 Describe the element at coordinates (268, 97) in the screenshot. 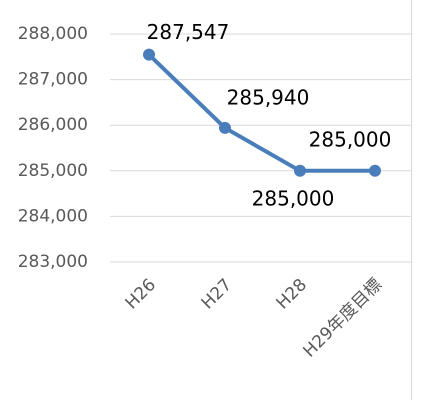

I see `data-label: 285,940` at that location.